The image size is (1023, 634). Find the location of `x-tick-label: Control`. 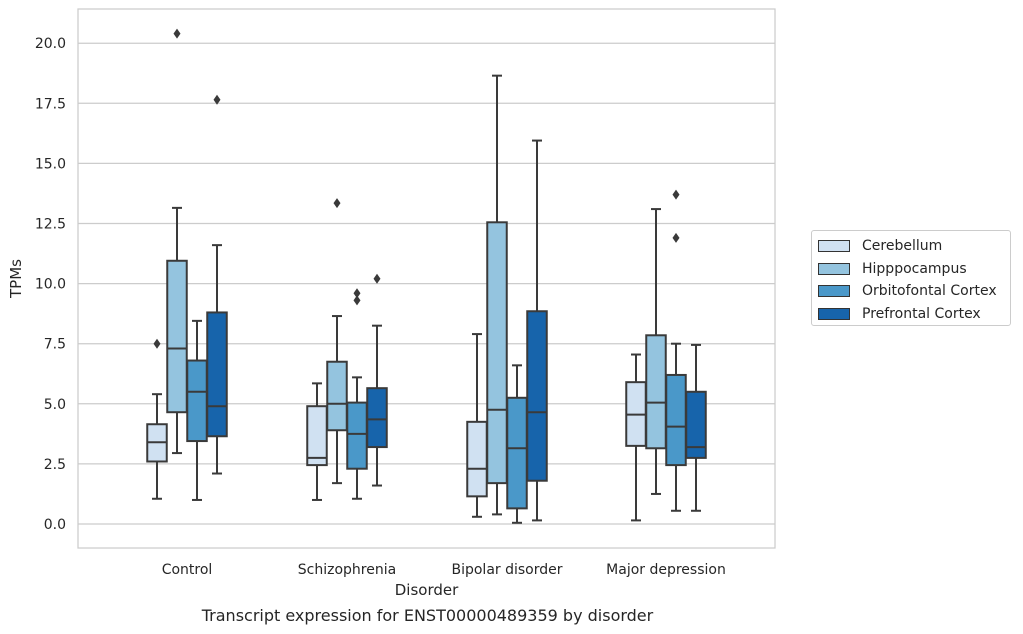

x-tick-label: Control is located at coordinates (187, 570).